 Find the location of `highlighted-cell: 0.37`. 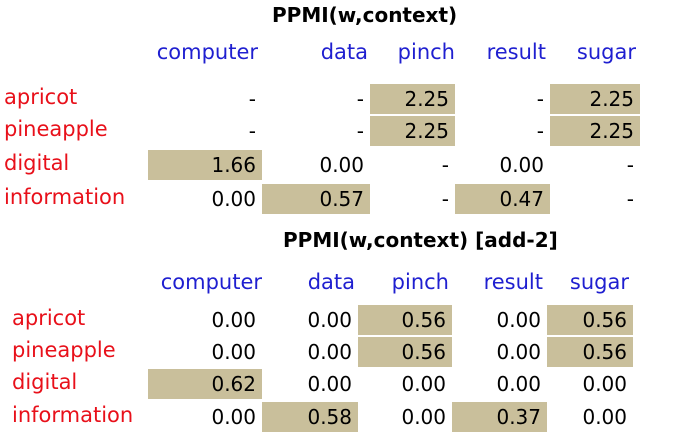

highlighted-cell: 0.37 is located at coordinates (499, 417).